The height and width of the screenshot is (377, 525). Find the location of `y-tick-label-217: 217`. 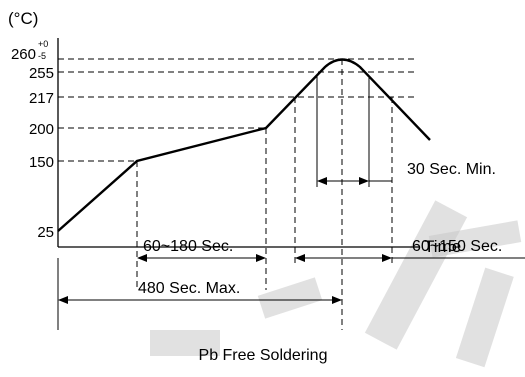

y-tick-label-217: 217 is located at coordinates (41, 98).